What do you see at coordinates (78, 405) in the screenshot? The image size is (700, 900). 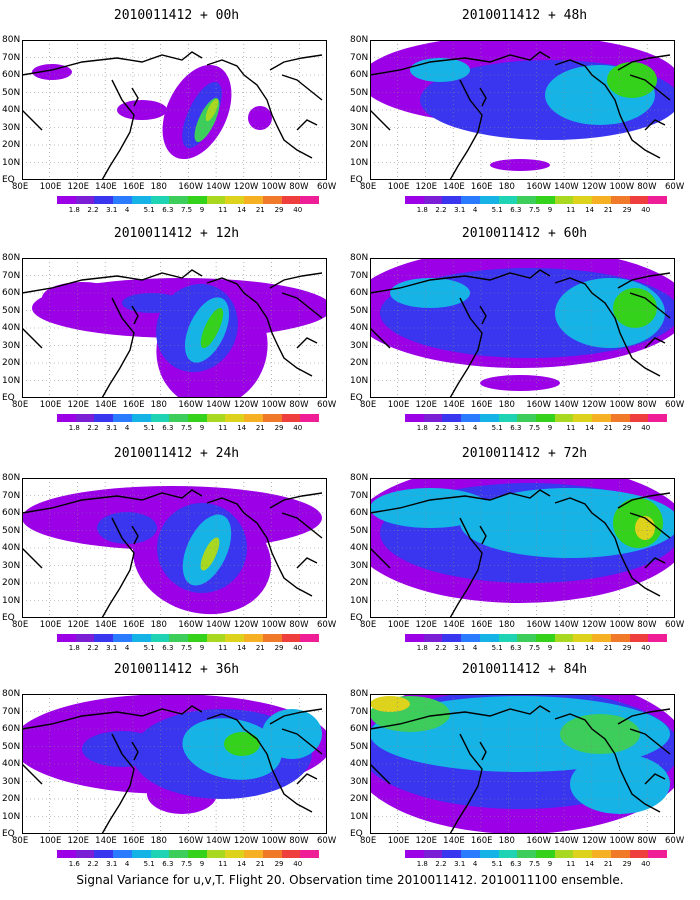 I see `longitude-label: 120E` at bounding box center [78, 405].